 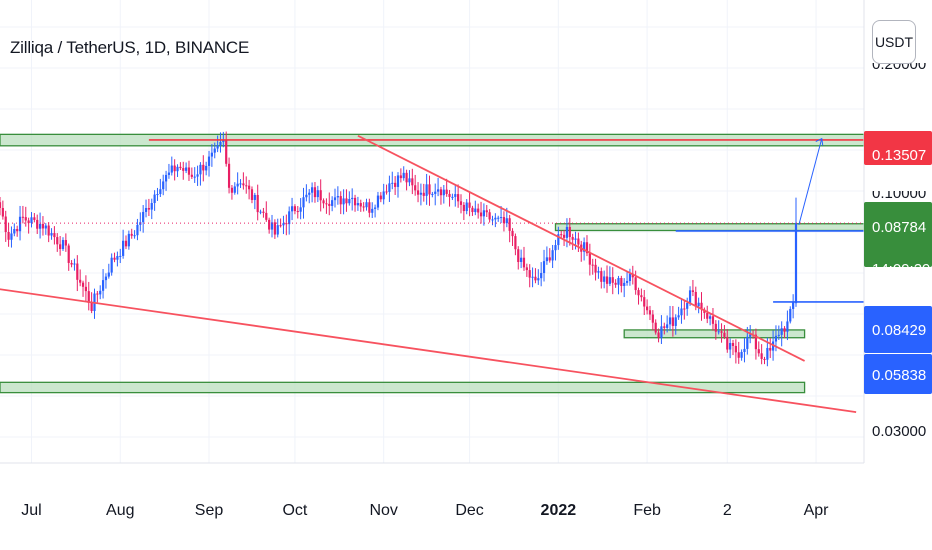 I want to click on time-label: Oct, so click(x=294, y=510).